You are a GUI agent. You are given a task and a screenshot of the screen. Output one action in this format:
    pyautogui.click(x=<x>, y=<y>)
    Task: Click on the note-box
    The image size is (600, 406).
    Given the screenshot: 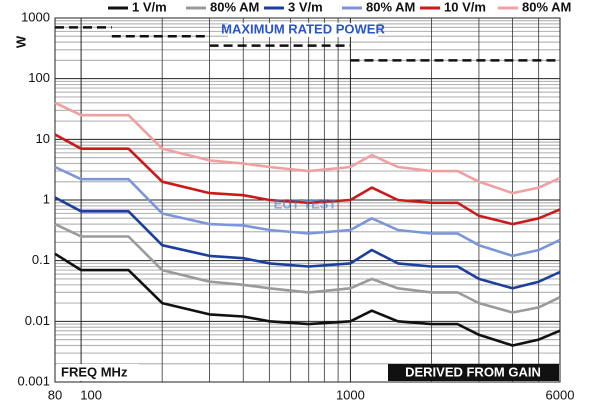 What is the action you would take?
    pyautogui.click(x=473, y=372)
    